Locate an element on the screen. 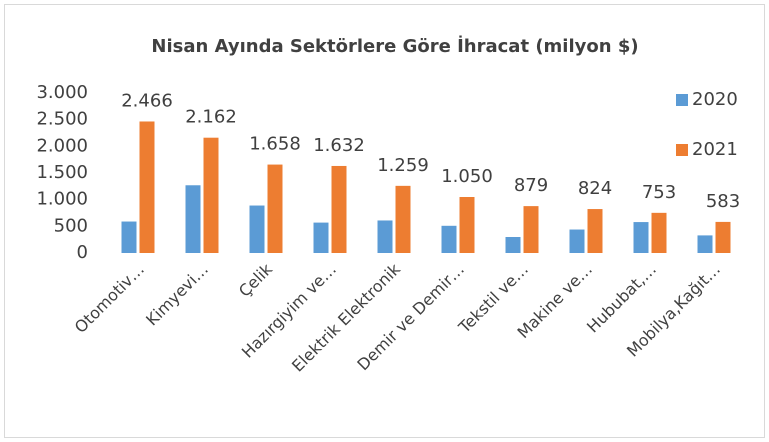  data-label: 583 is located at coordinates (723, 201).